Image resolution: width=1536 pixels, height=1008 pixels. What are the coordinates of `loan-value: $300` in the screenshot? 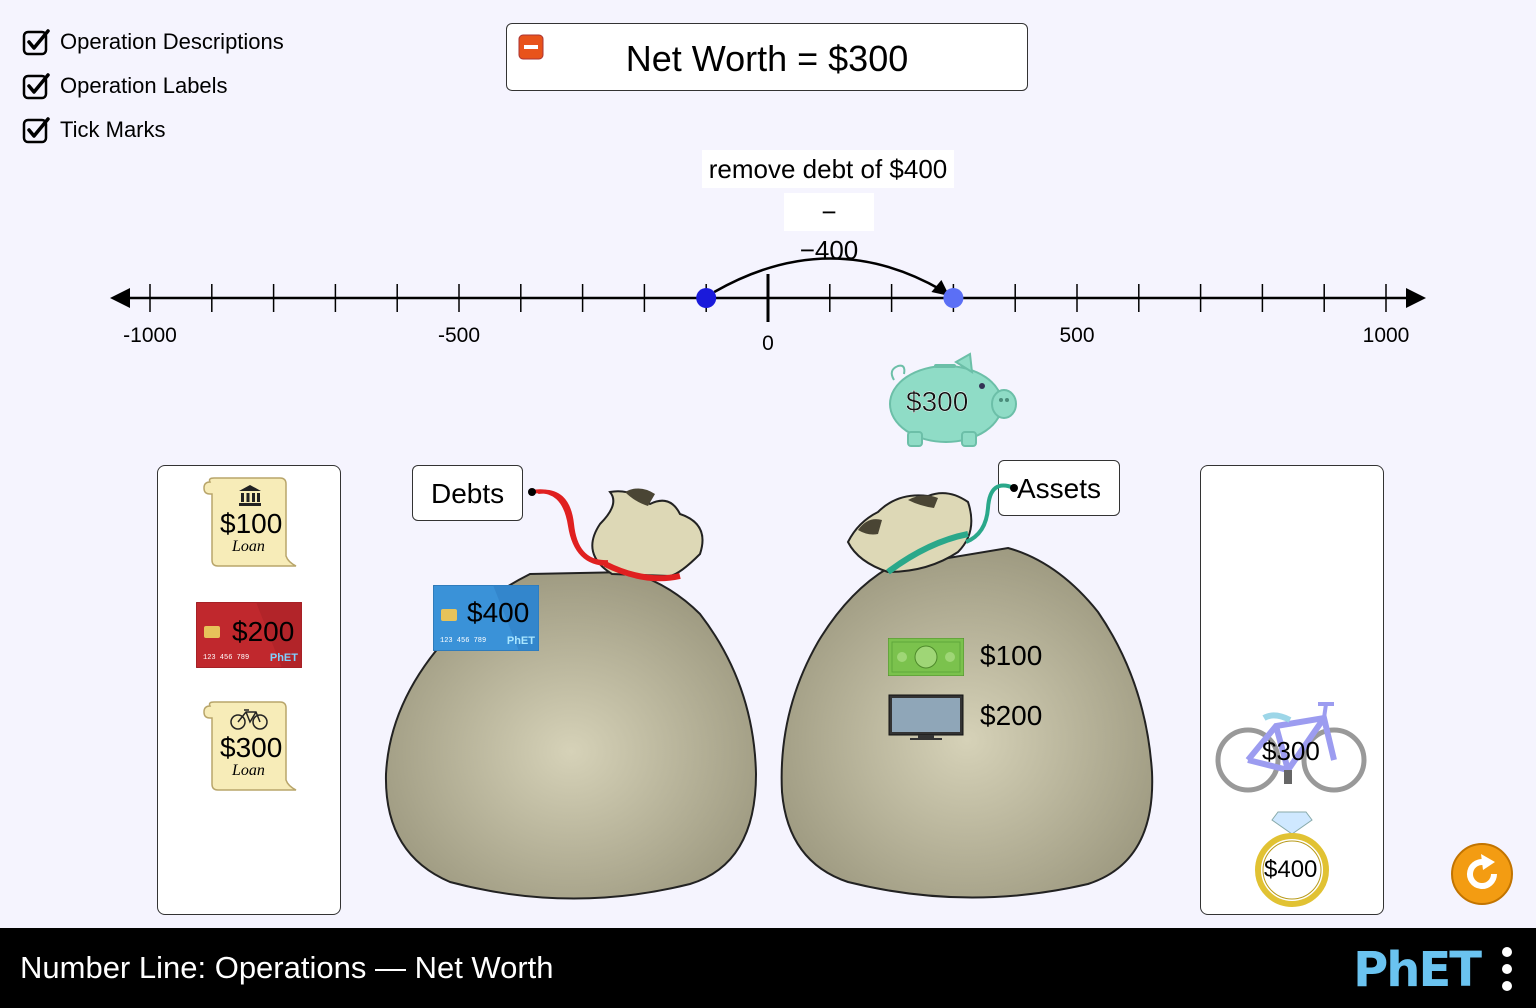 It's located at (251, 747).